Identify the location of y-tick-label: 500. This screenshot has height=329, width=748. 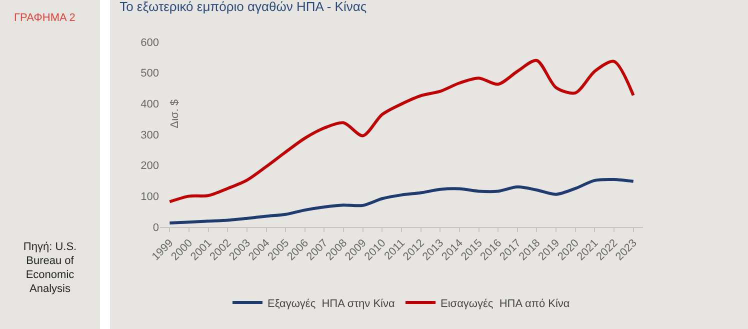
(149, 74).